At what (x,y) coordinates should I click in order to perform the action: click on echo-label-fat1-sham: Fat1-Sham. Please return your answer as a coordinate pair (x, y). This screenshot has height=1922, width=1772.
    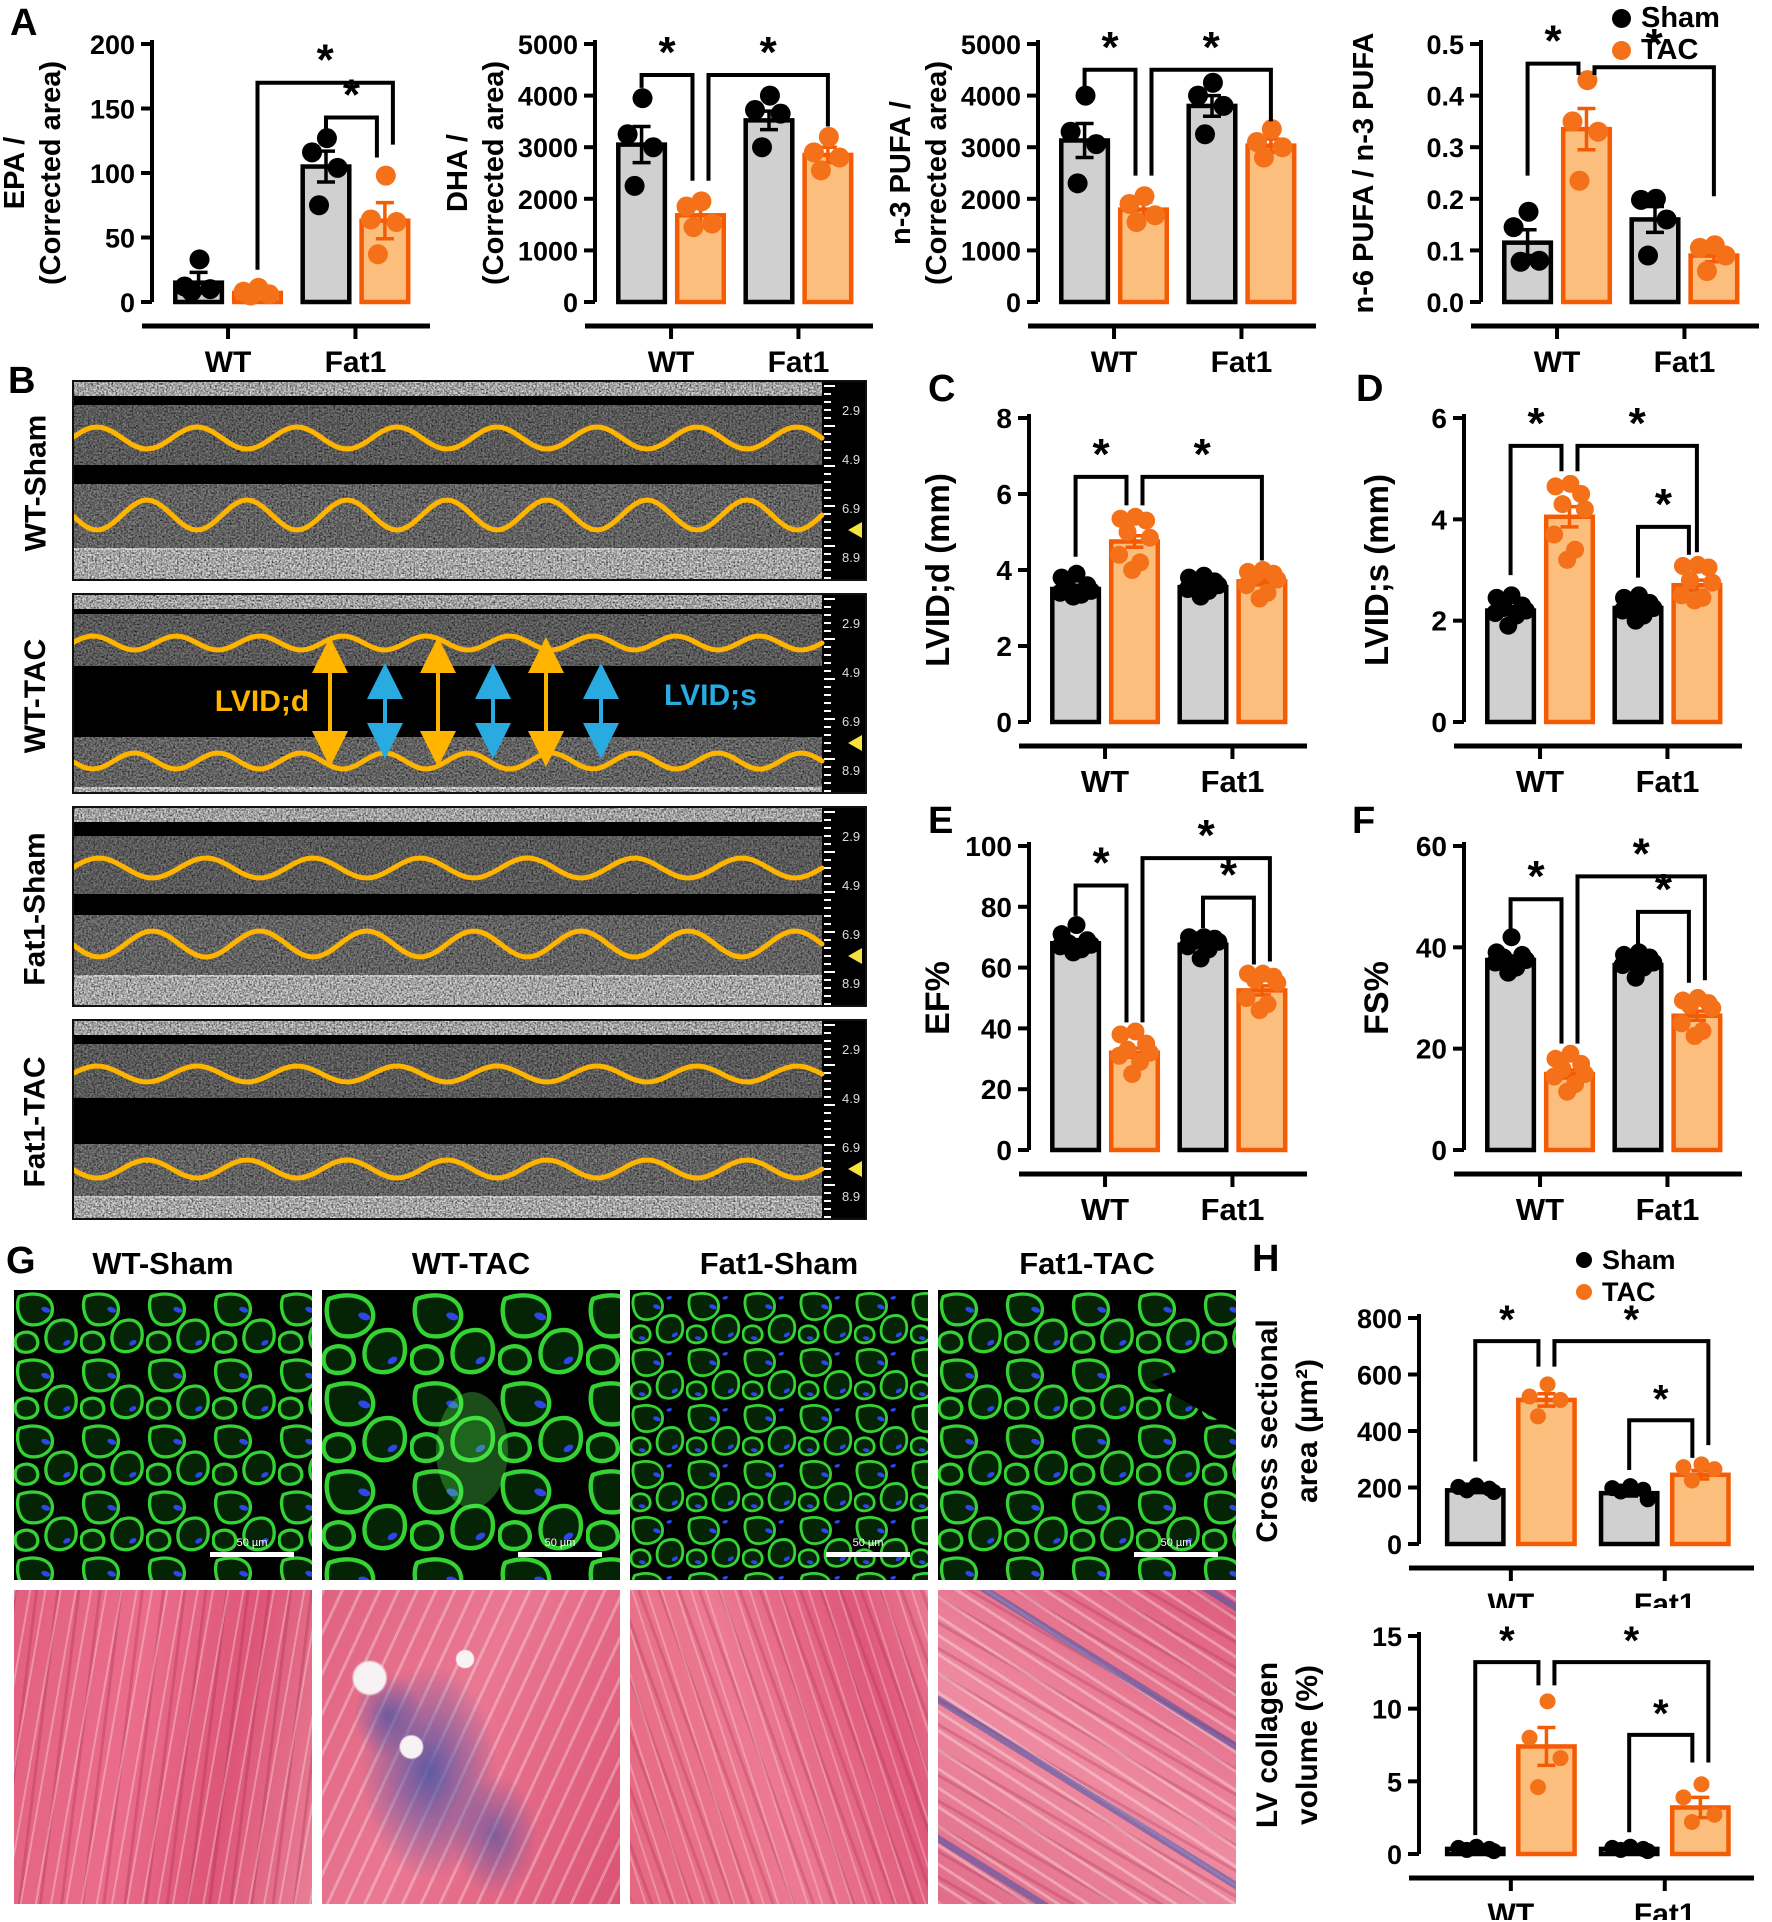
    Looking at the image, I should click on (35, 908).